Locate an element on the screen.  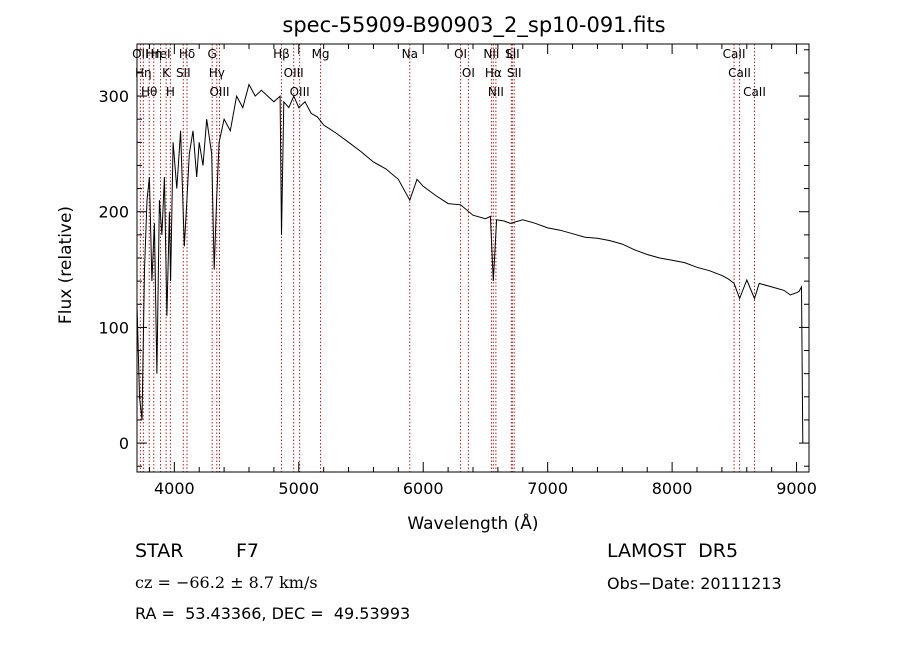
line-label-22: Li is located at coordinates (511, 54).